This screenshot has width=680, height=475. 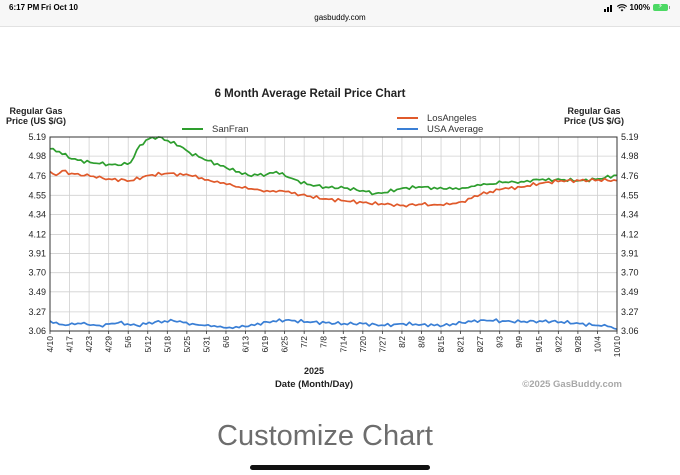 What do you see at coordinates (128, 342) in the screenshot?
I see `x-tick-label: 5/6` at bounding box center [128, 342].